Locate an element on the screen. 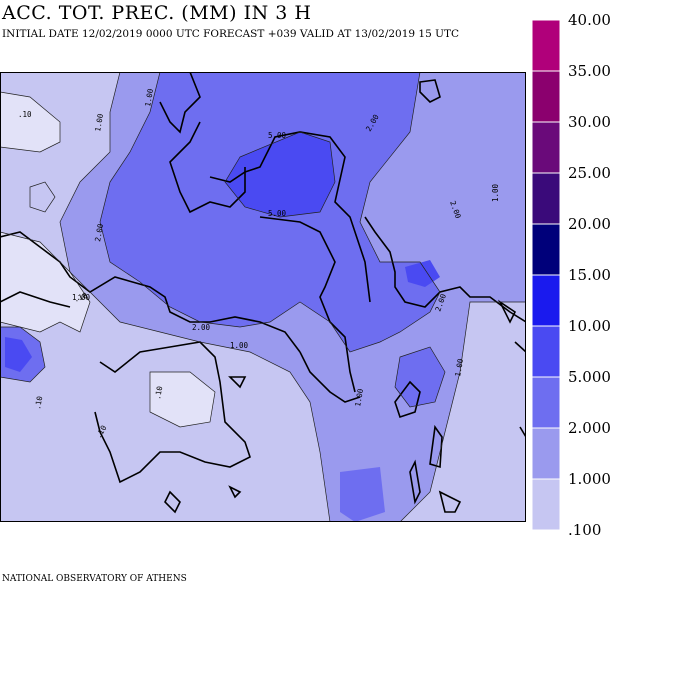 This screenshot has height=700, width=700. legend-label: 10.00 is located at coordinates (589, 326).